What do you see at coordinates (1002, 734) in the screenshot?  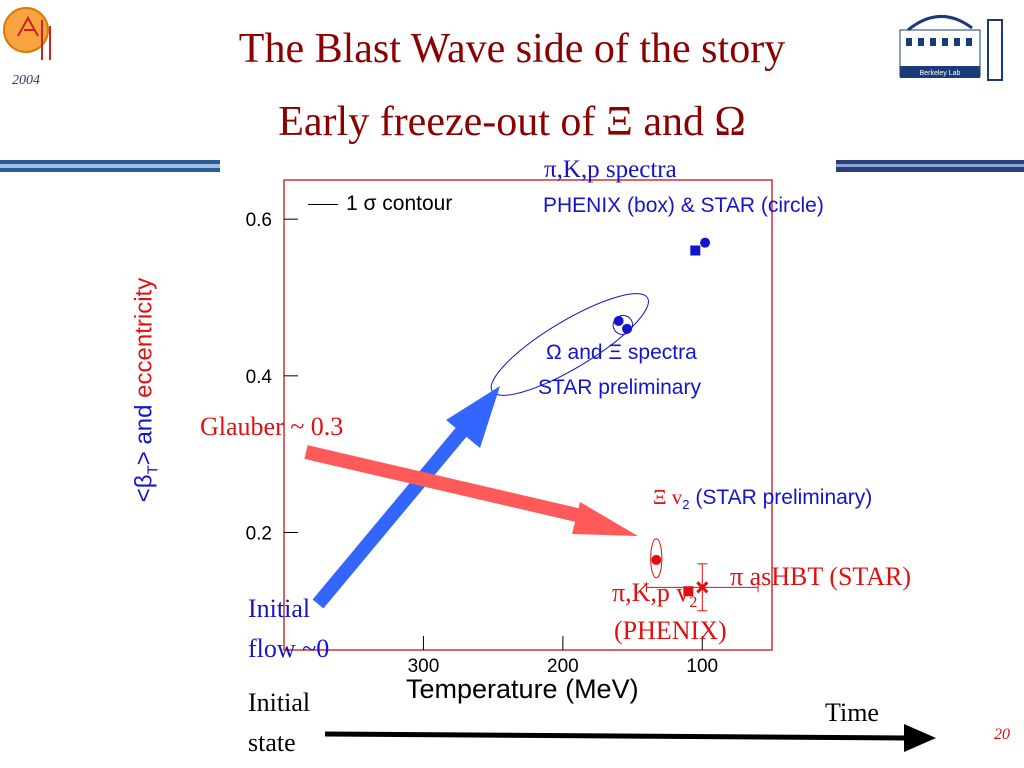 I see `page-number: 20` at bounding box center [1002, 734].